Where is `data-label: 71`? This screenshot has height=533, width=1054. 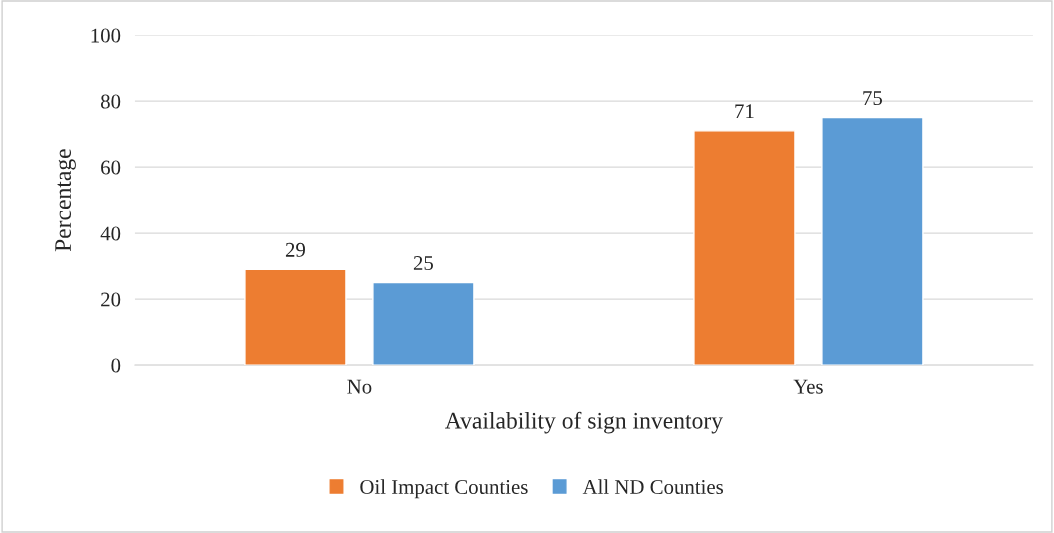
data-label: 71 is located at coordinates (744, 111).